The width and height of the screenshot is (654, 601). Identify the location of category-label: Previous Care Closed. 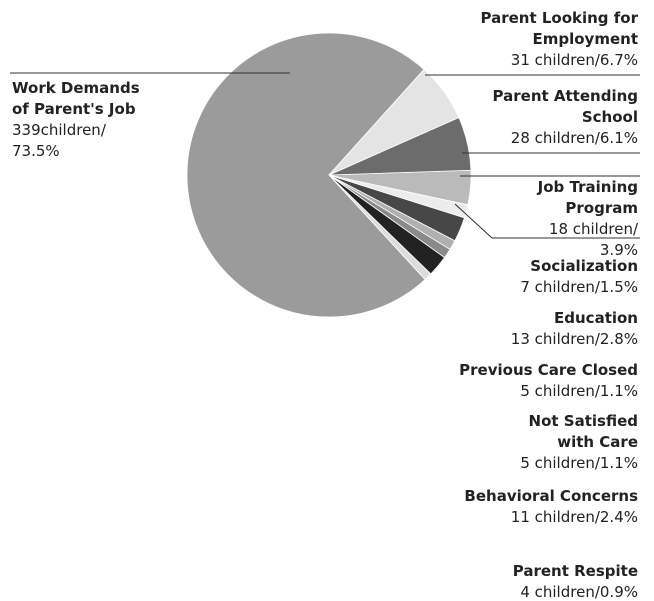
(548, 370).